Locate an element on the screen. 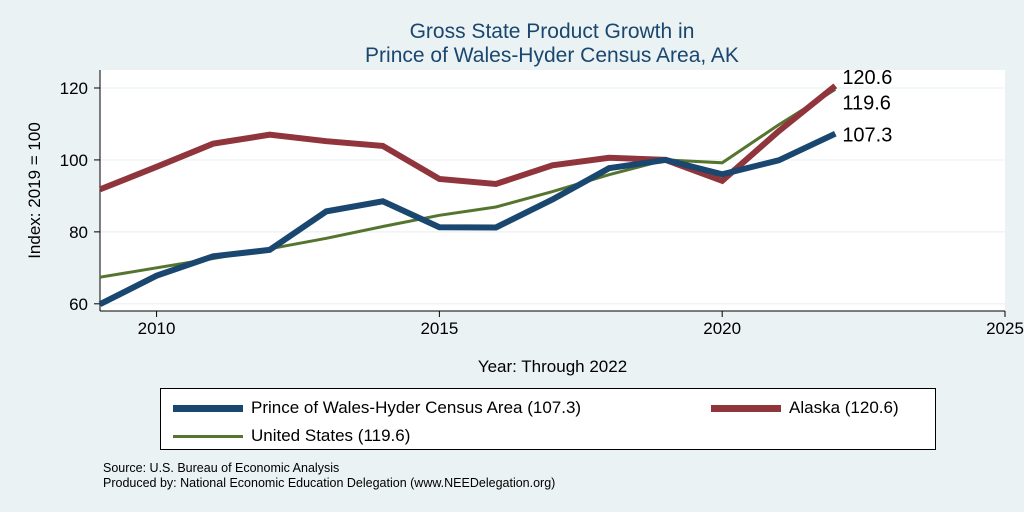  legend-swatch-united-states is located at coordinates (208, 436).